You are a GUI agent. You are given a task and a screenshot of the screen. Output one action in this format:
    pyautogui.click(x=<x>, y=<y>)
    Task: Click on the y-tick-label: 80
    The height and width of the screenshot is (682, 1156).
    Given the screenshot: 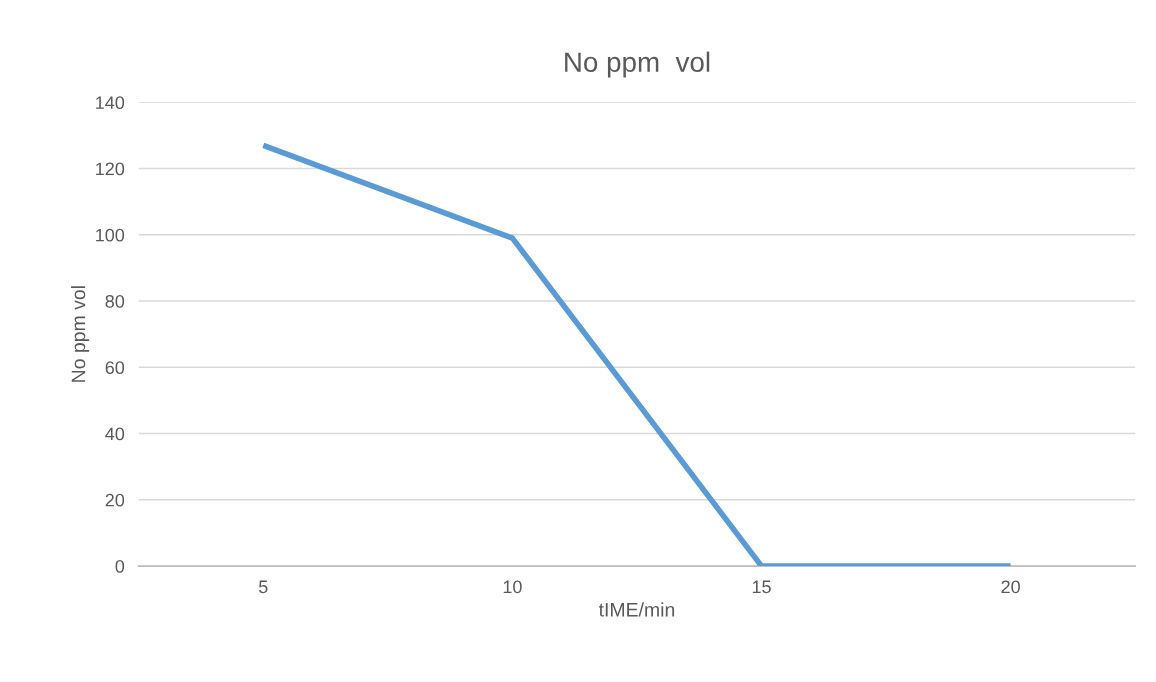 What is the action you would take?
    pyautogui.click(x=115, y=301)
    